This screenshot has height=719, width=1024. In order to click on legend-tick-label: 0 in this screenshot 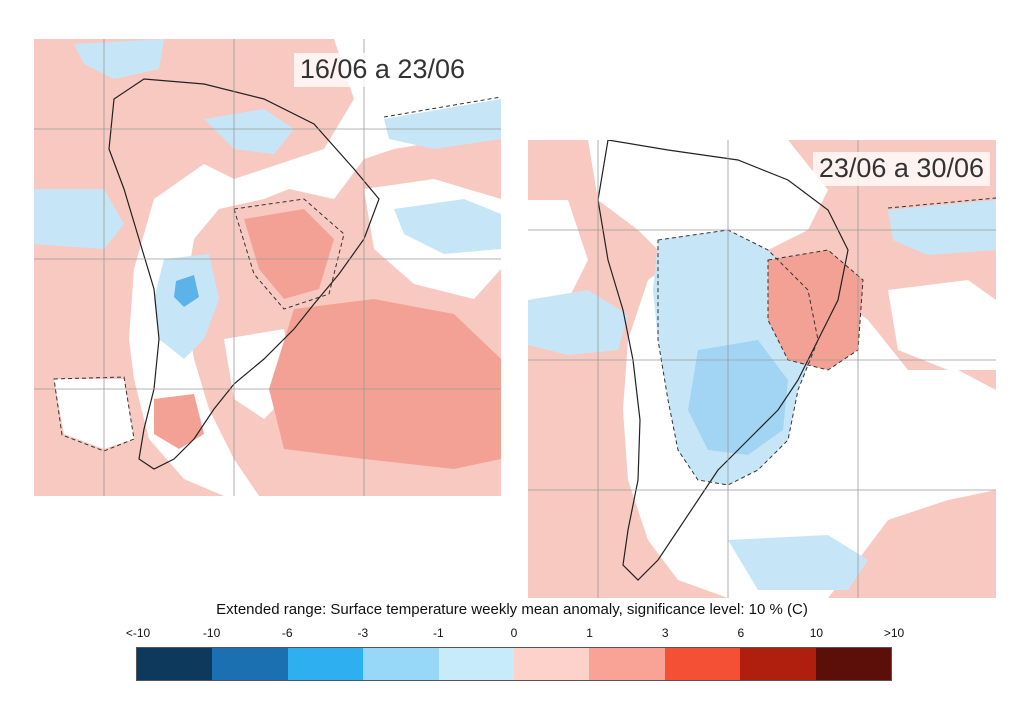, I will do `click(514, 633)`.